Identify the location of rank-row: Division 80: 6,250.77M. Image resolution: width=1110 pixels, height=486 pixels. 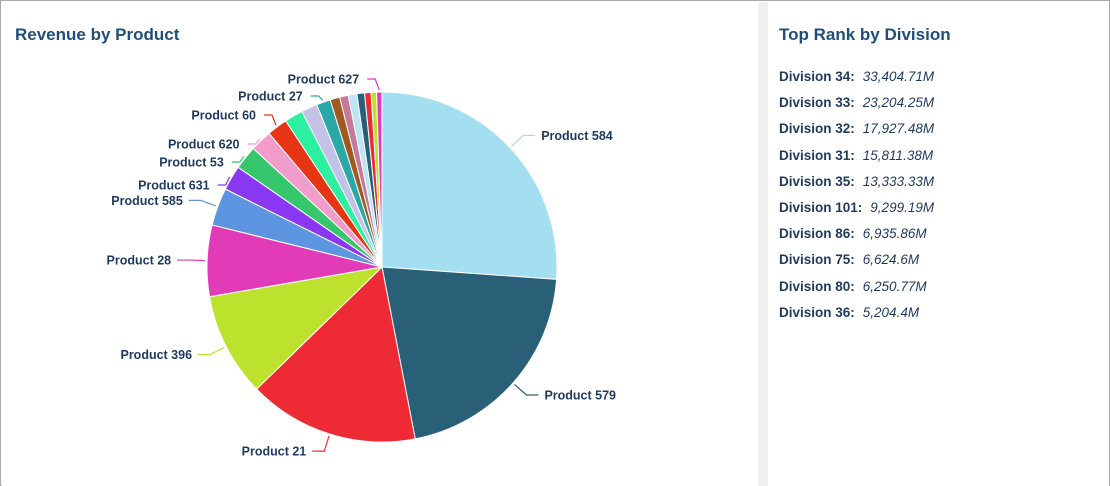
(856, 291).